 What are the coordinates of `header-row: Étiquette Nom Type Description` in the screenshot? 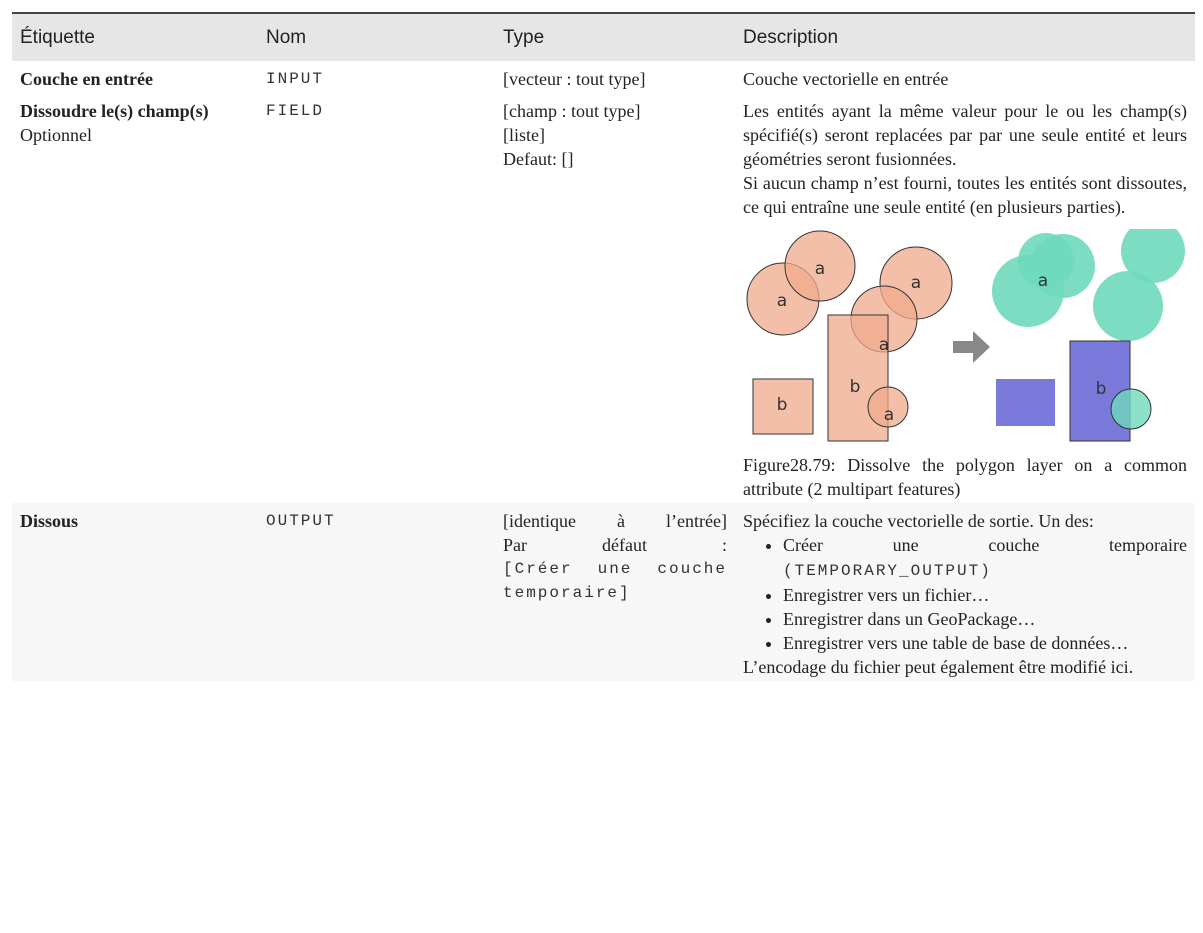 It's located at (603, 36).